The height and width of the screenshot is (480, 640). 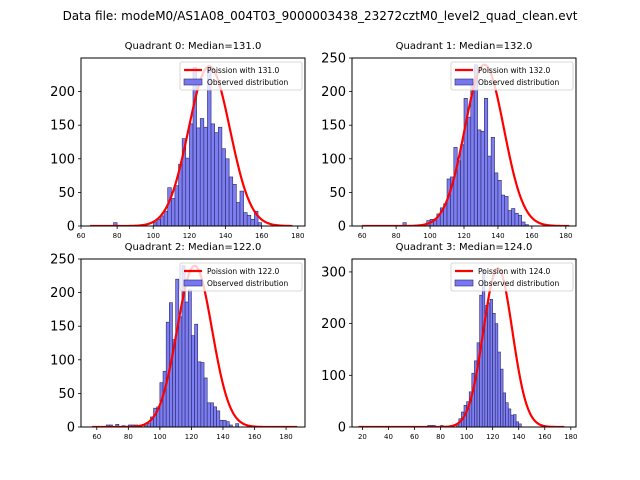 What do you see at coordinates (222, 437) in the screenshot?
I see `x-tick-label: 140` at bounding box center [222, 437].